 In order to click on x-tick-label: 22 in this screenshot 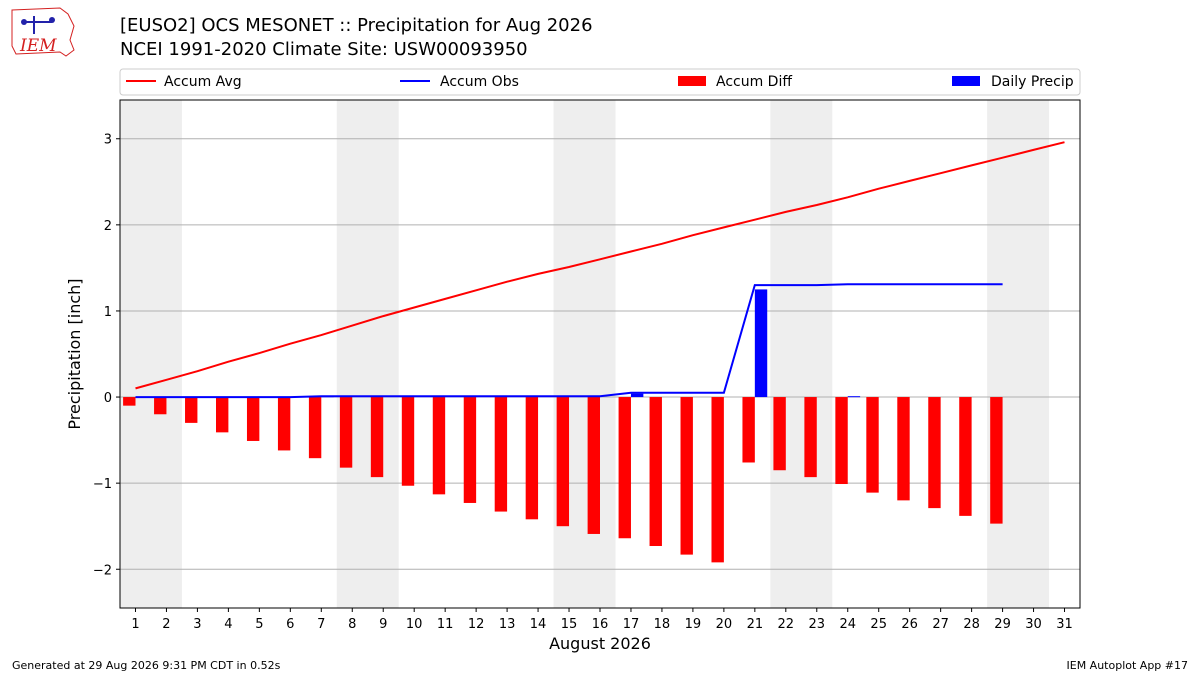, I will do `click(786, 624)`.